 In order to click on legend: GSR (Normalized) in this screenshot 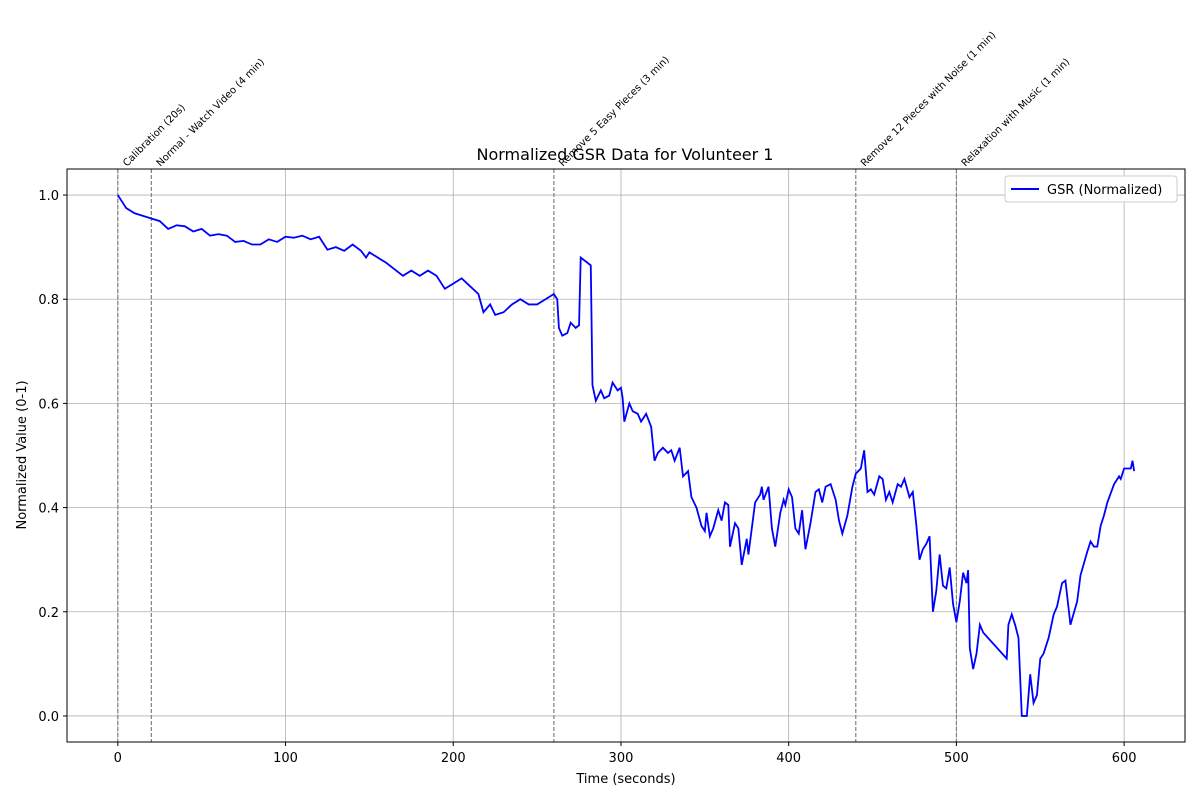, I will do `click(1091, 189)`.